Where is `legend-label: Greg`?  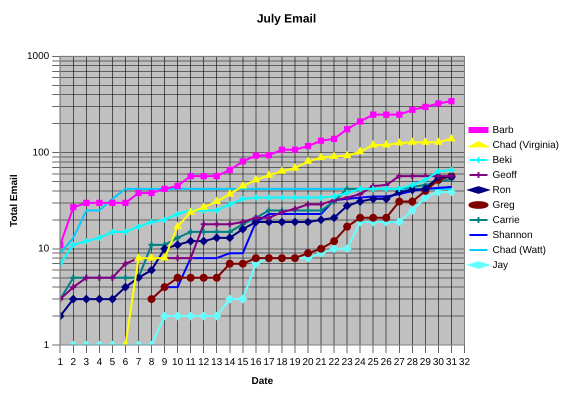
legend-label: Greg is located at coordinates (503, 205).